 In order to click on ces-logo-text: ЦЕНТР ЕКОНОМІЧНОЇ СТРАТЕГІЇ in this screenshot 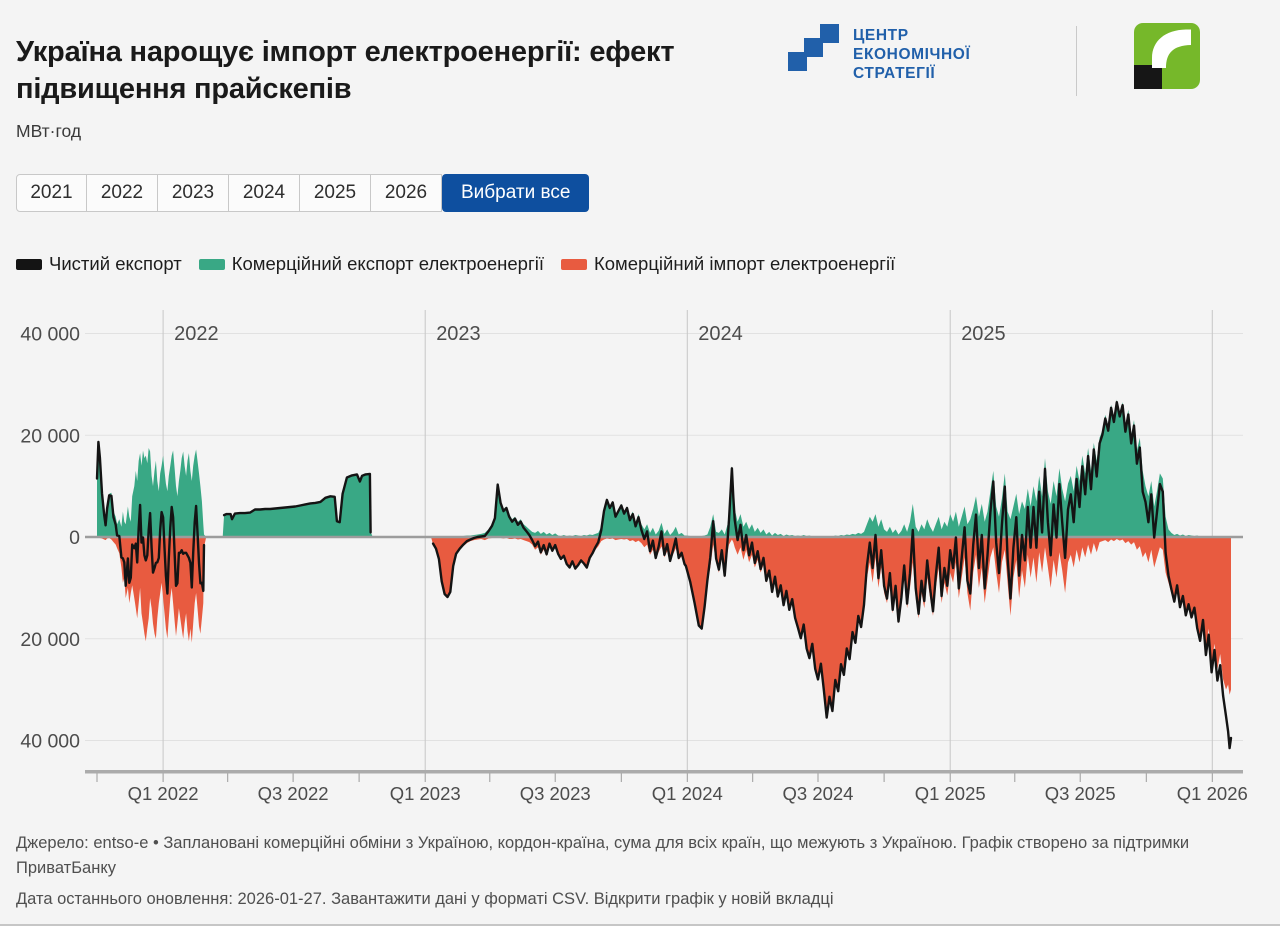, I will do `click(912, 54)`.